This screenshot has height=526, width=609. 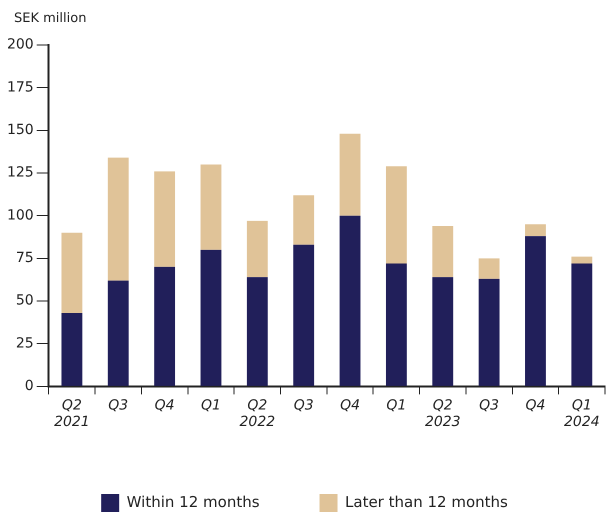 I want to click on y-tick-label: 25, so click(x=25, y=343).